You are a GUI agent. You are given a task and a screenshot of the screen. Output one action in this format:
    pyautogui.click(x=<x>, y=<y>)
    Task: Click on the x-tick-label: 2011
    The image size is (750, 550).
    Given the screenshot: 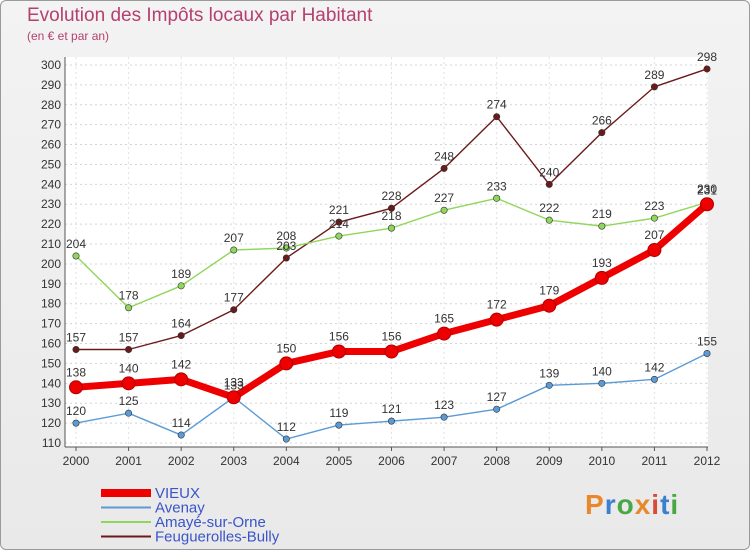 What is the action you would take?
    pyautogui.click(x=655, y=461)
    